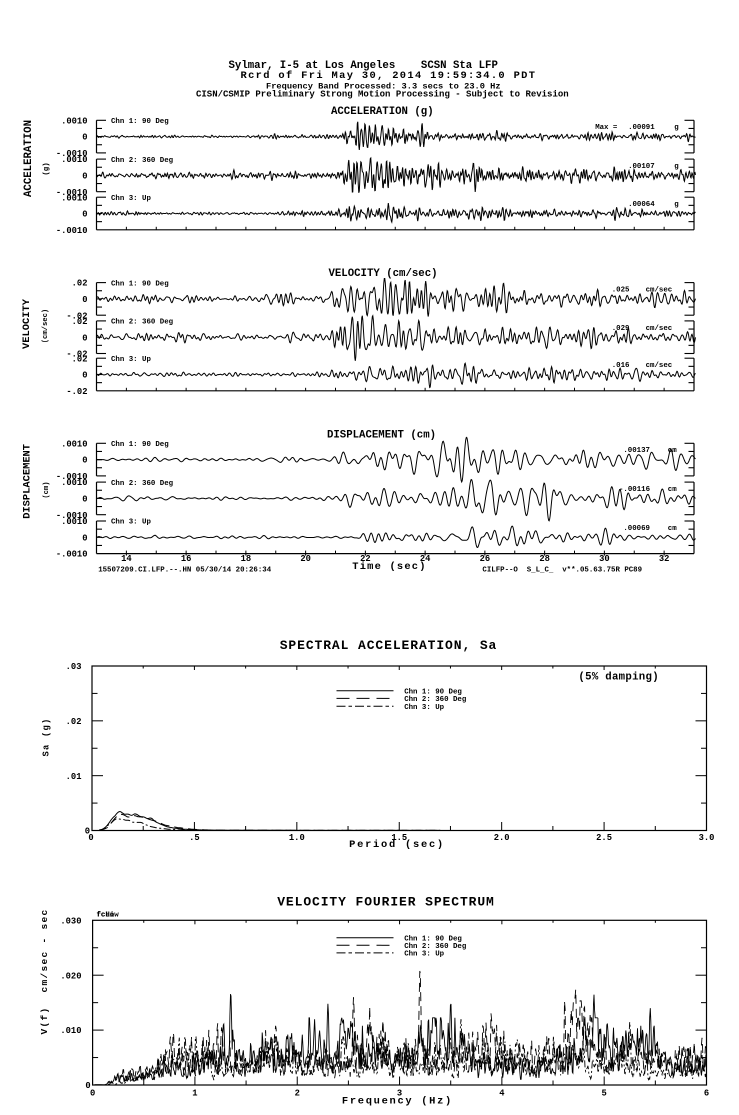 The image size is (739, 1115). What do you see at coordinates (44, 971) in the screenshot?
I see `svg-text: V(f) cm/sec - sec` at bounding box center [44, 971].